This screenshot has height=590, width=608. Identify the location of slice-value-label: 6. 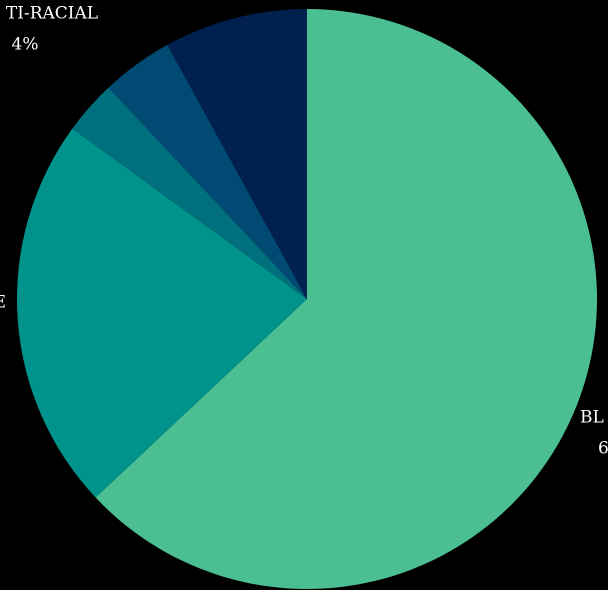
(603, 449).